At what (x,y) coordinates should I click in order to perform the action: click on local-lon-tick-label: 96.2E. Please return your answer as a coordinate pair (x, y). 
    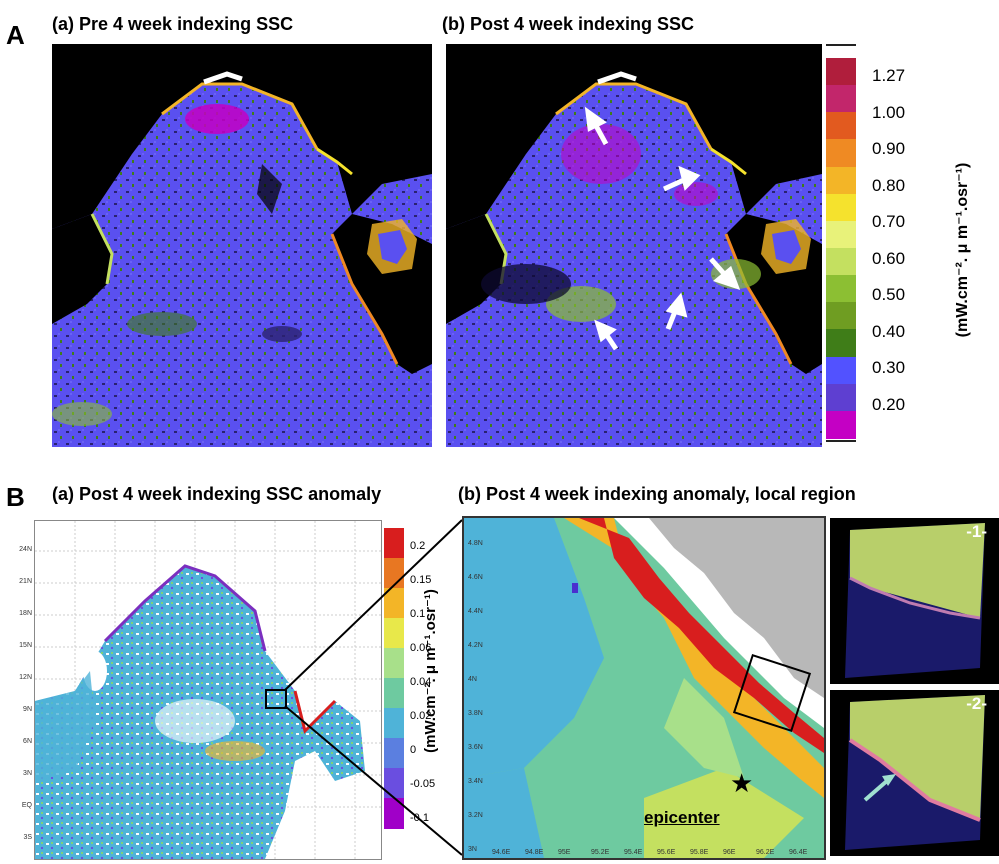
    Looking at the image, I should click on (765, 852).